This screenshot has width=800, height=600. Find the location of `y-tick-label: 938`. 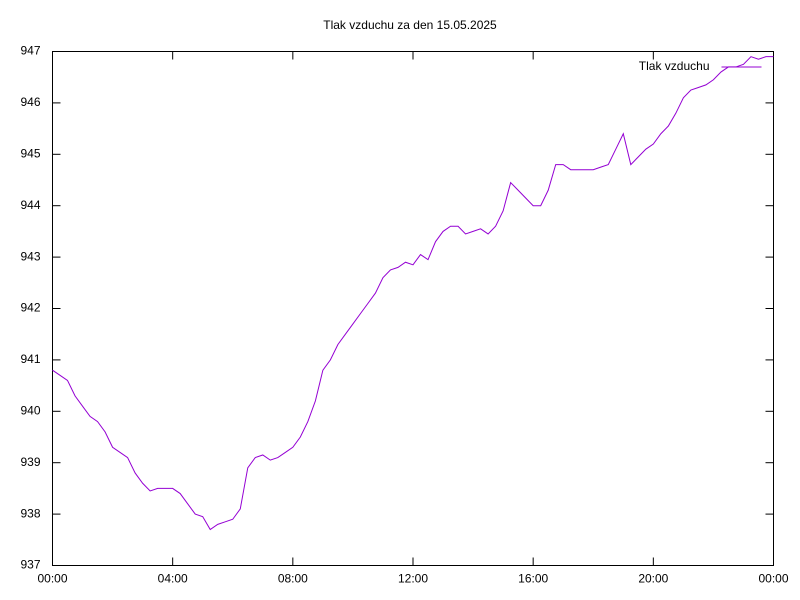

y-tick-label: 938 is located at coordinates (30, 513).